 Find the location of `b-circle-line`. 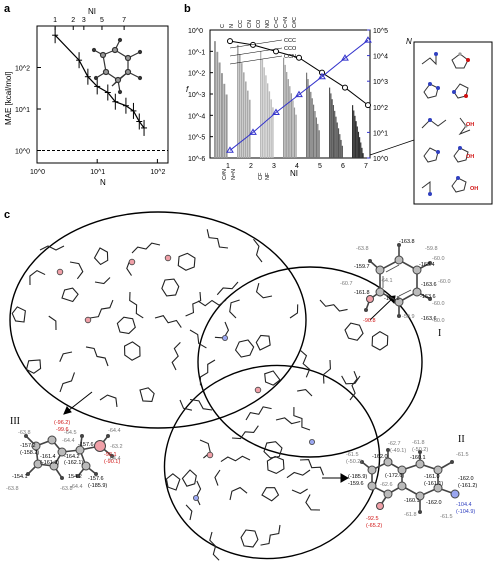

b-circle-line is located at coordinates (299, 73).